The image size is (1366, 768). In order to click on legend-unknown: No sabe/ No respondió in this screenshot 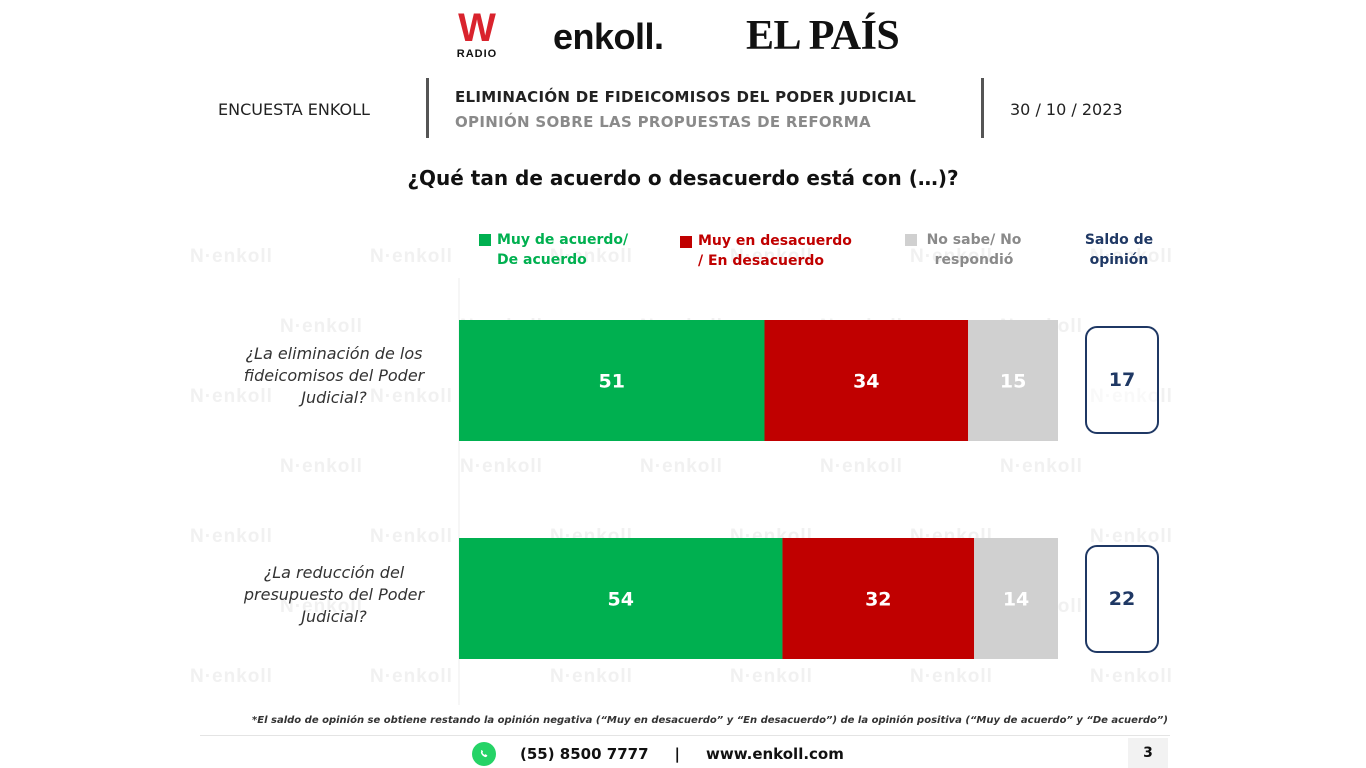, I will do `click(974, 250)`.